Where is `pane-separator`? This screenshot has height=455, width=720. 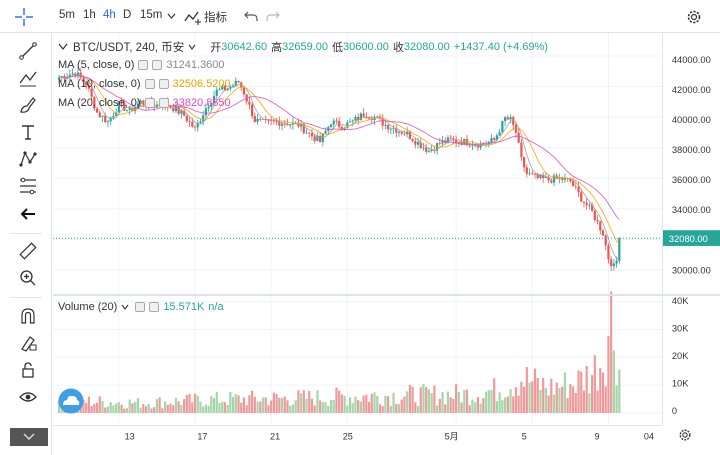 pane-separator is located at coordinates (386, 295).